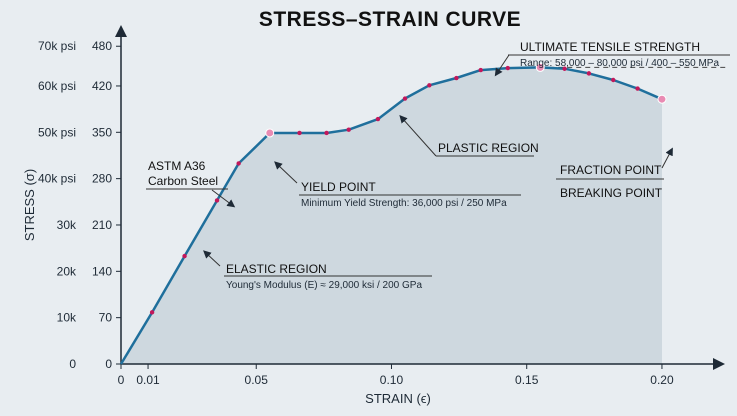  Describe the element at coordinates (662, 99) in the screenshot. I see `fraction-point-marker` at that location.